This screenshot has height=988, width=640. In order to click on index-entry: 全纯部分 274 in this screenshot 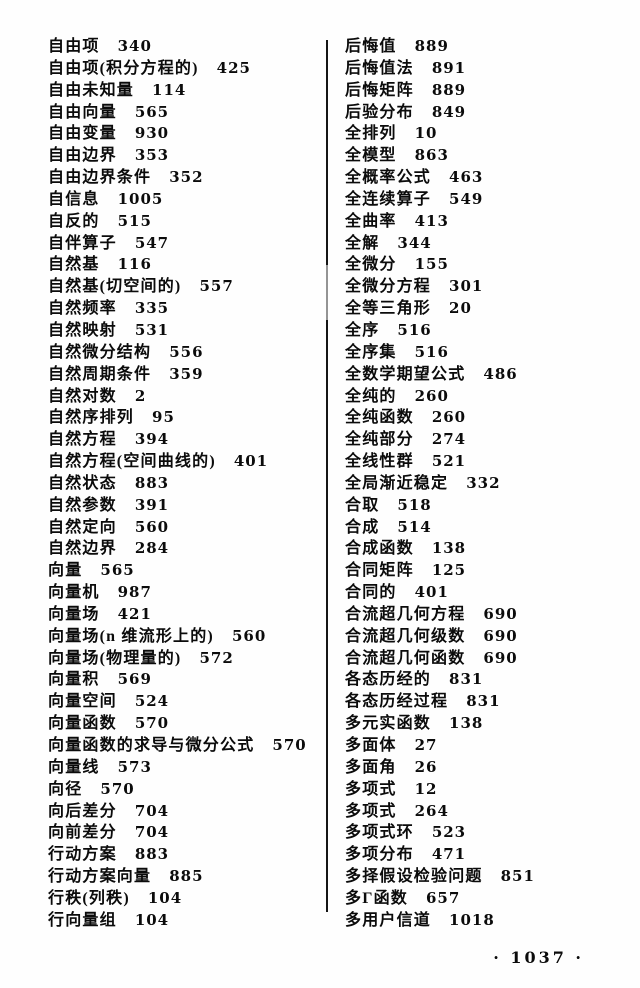, I will do `click(490, 440)`.